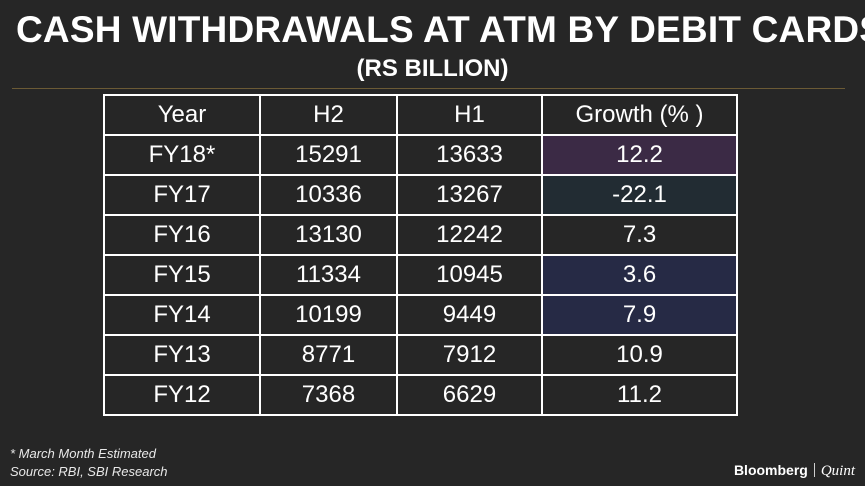 The width and height of the screenshot is (865, 486). What do you see at coordinates (328, 315) in the screenshot?
I see `cell-h2: 10199` at bounding box center [328, 315].